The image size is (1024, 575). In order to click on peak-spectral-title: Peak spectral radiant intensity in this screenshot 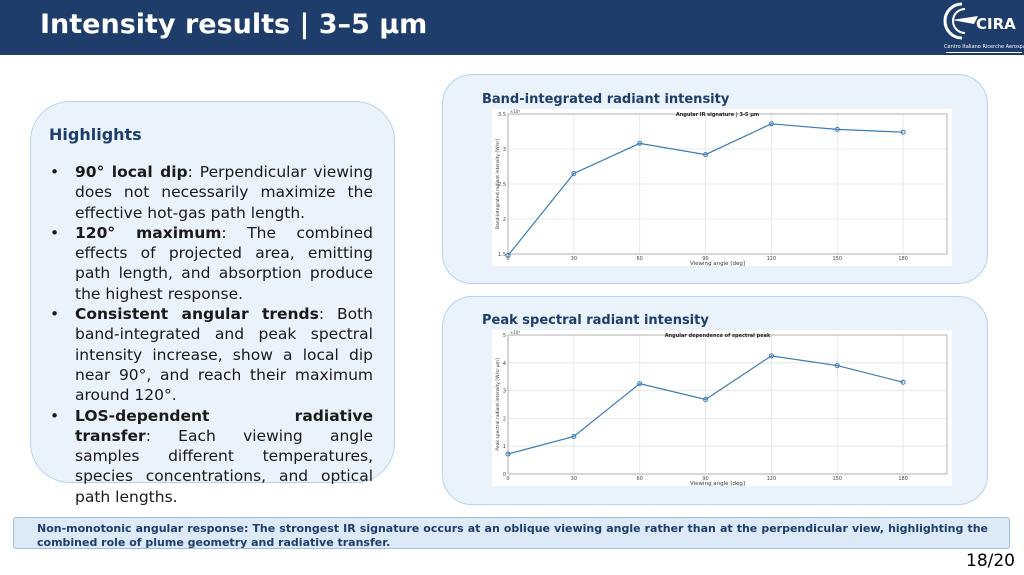, I will do `click(595, 320)`.